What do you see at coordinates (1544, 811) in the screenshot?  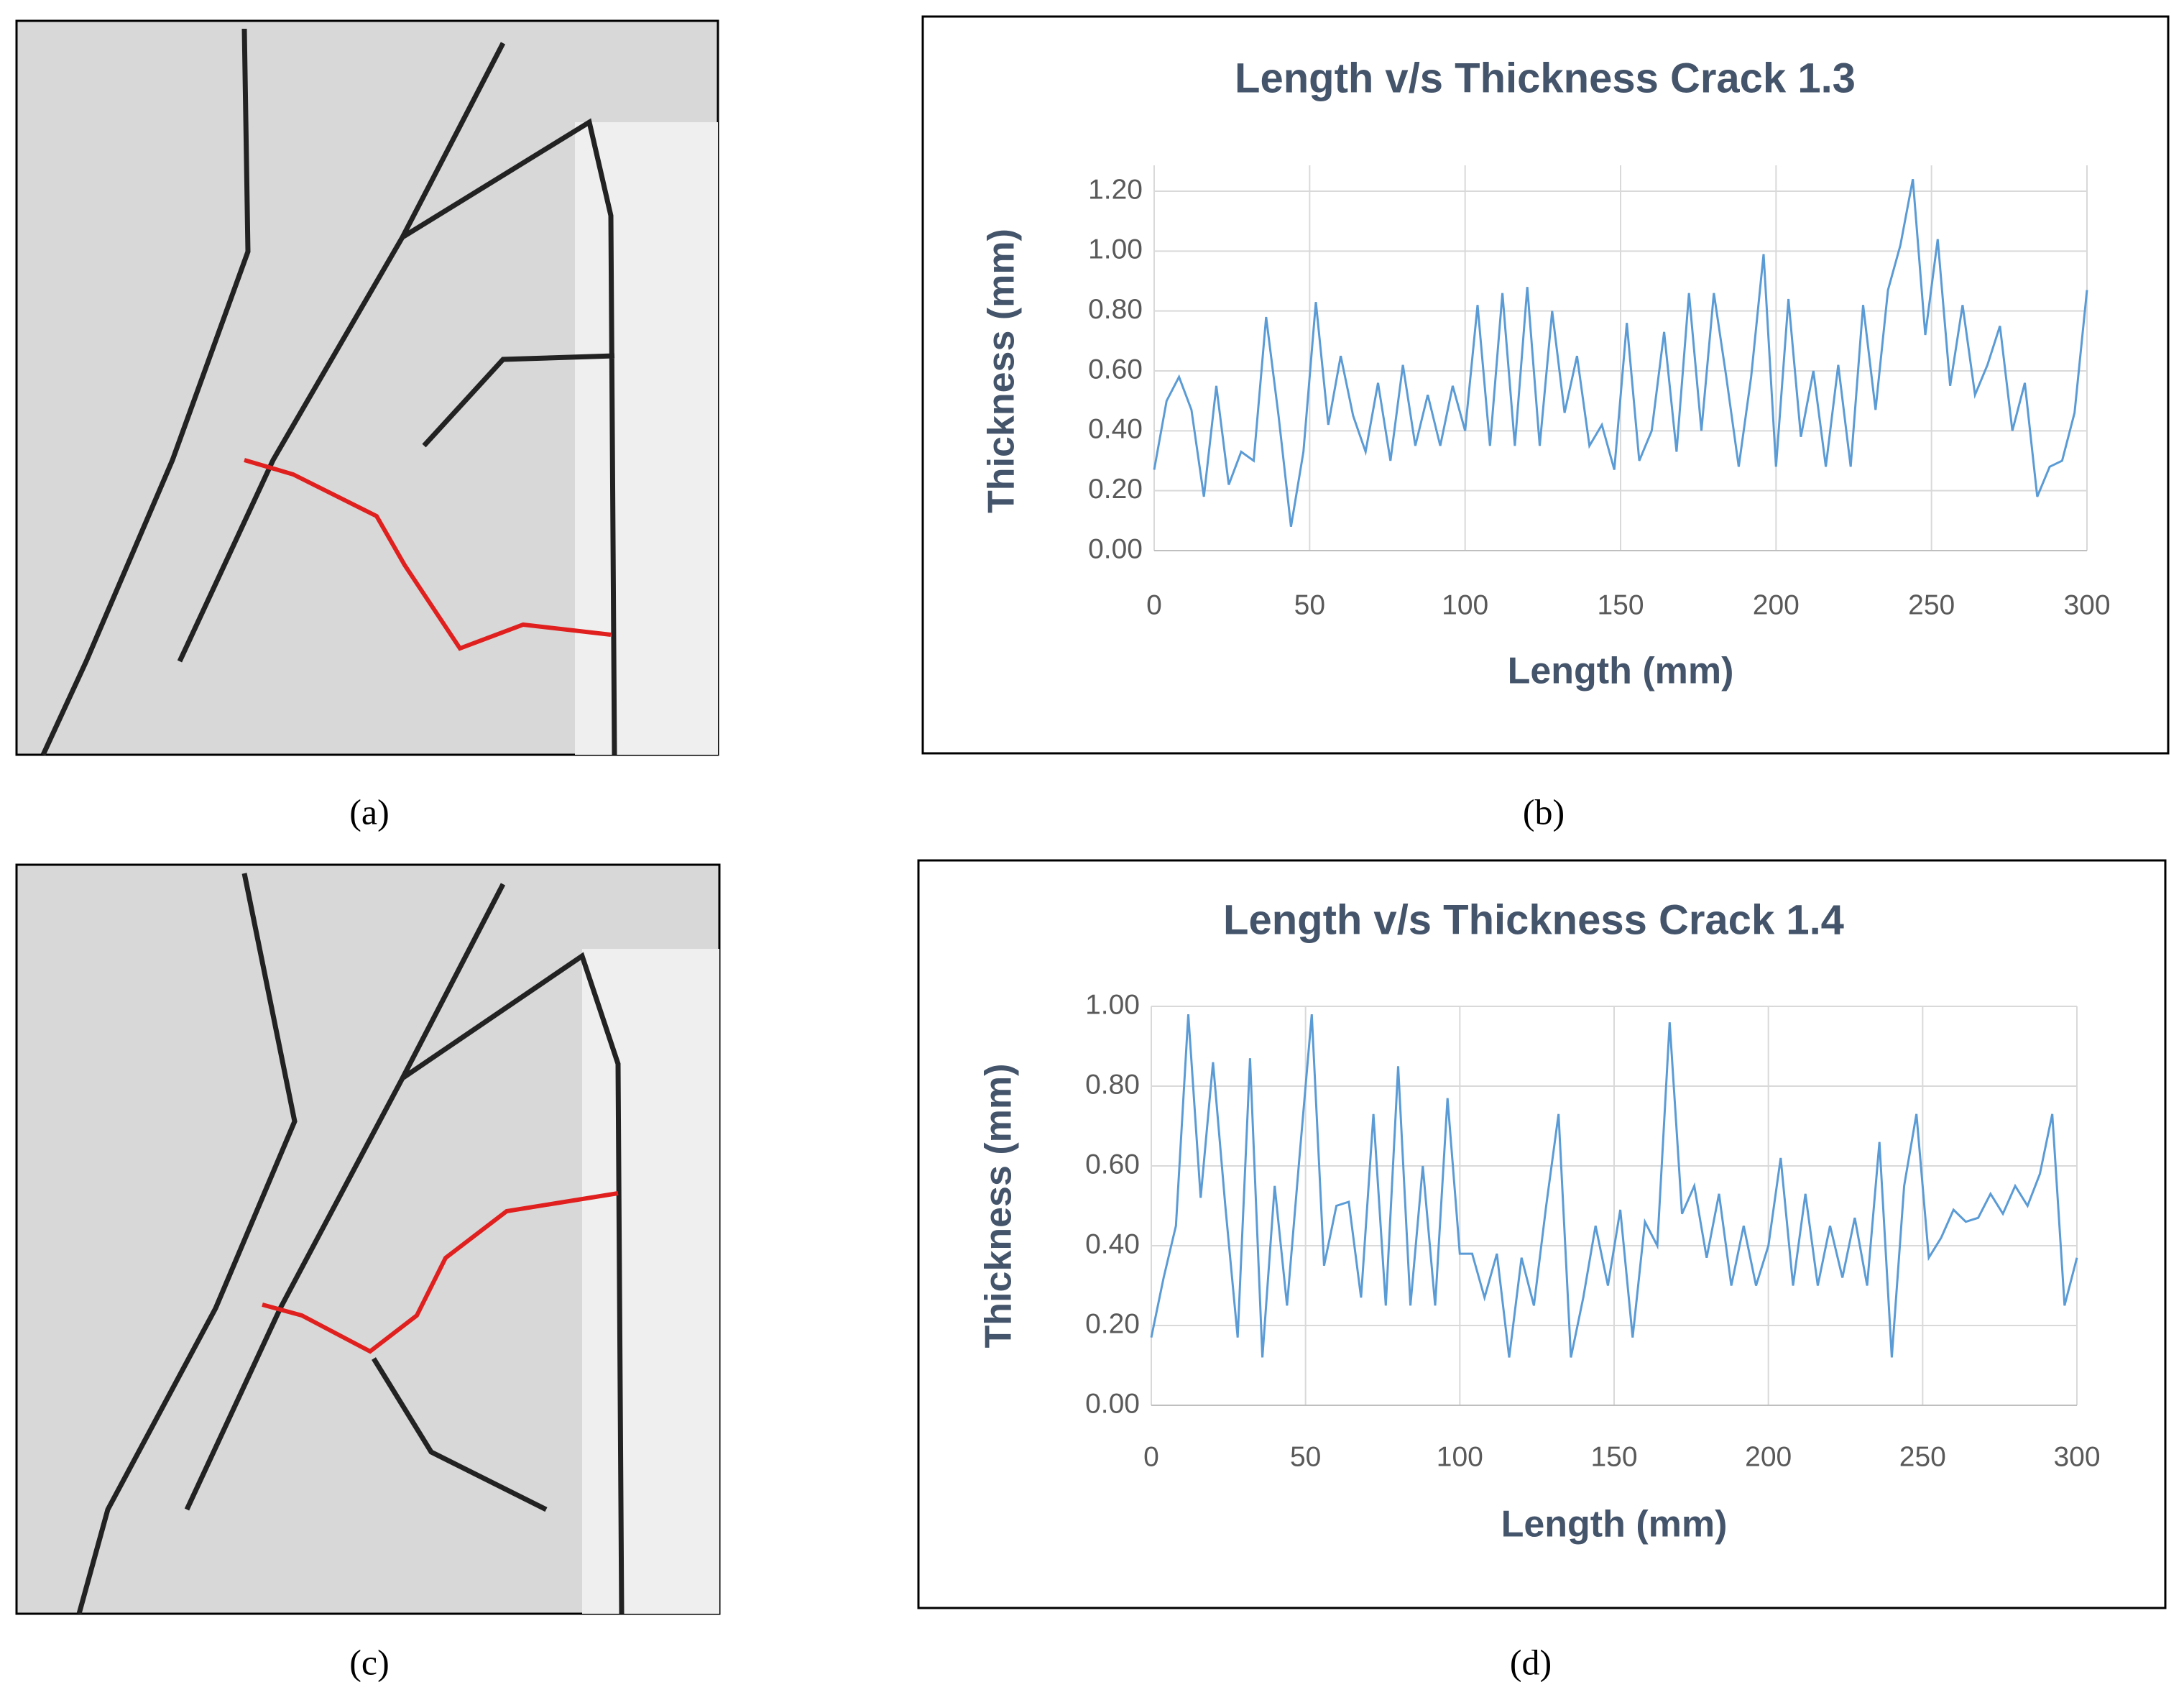 I see `panel-label: (b)` at bounding box center [1544, 811].